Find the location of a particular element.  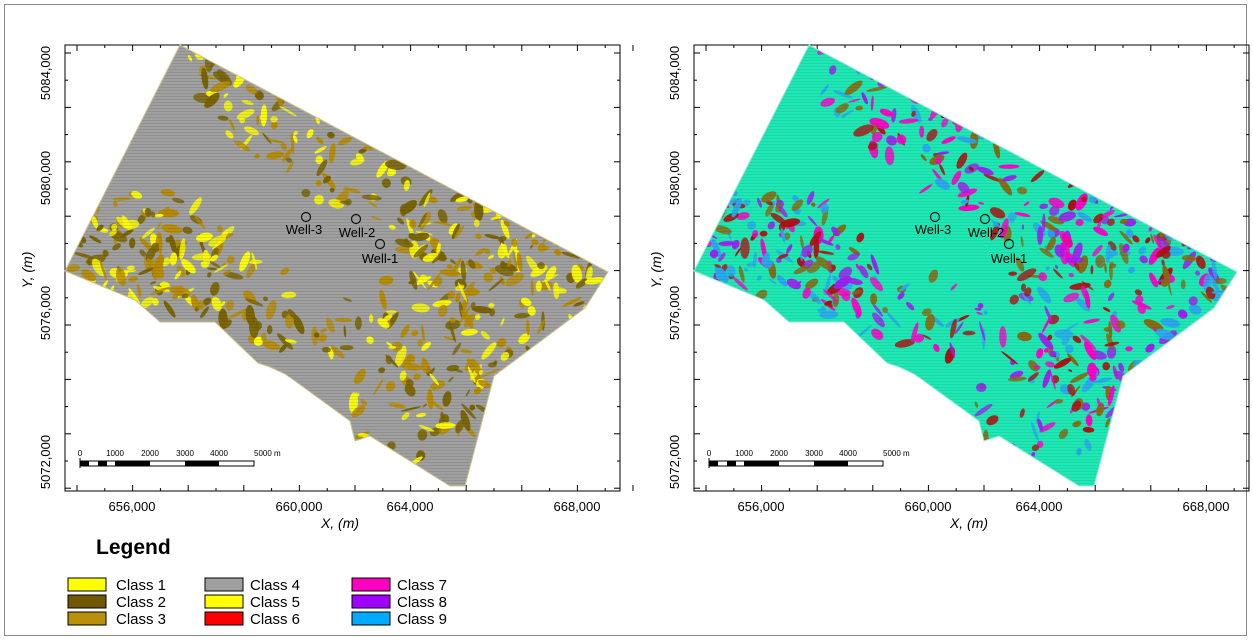

map-right-y-tick-label: 5072,000 is located at coordinates (674, 462).